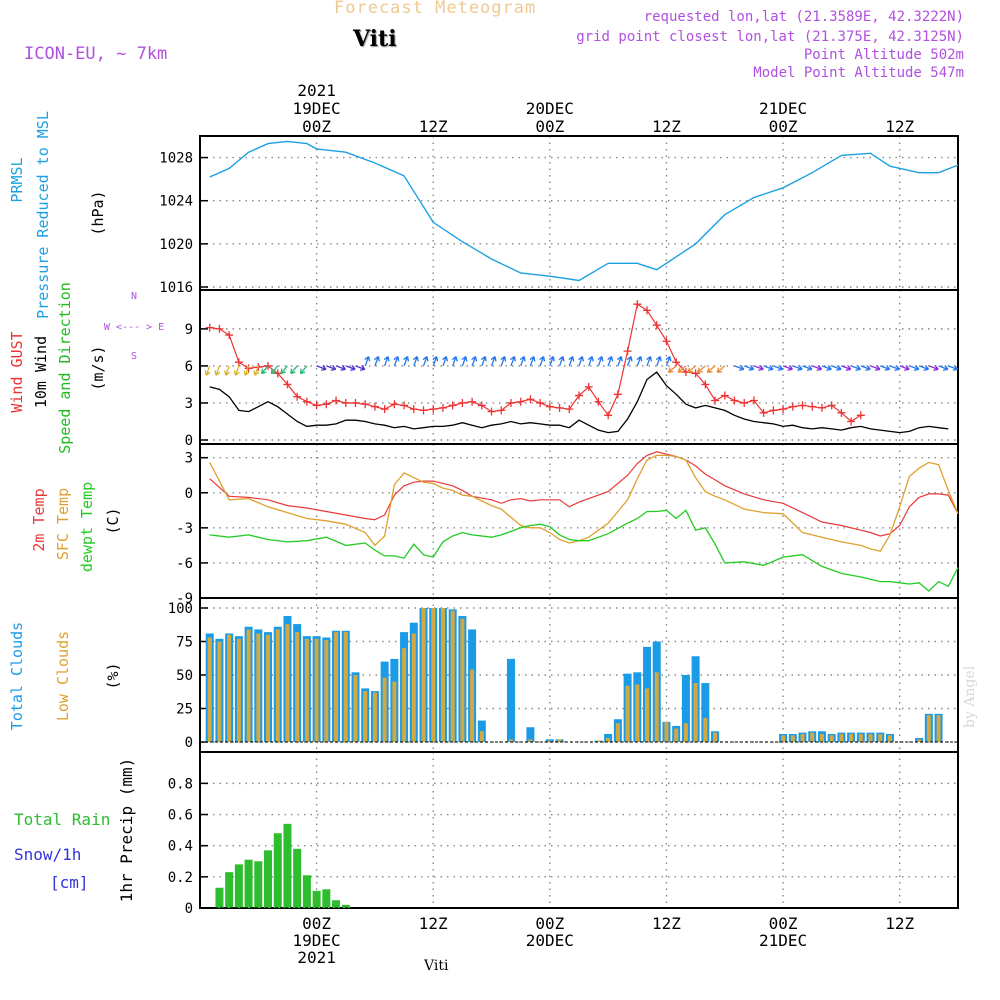  What do you see at coordinates (41, 372) in the screenshot?
I see `wind-label: 10m Wind` at bounding box center [41, 372].